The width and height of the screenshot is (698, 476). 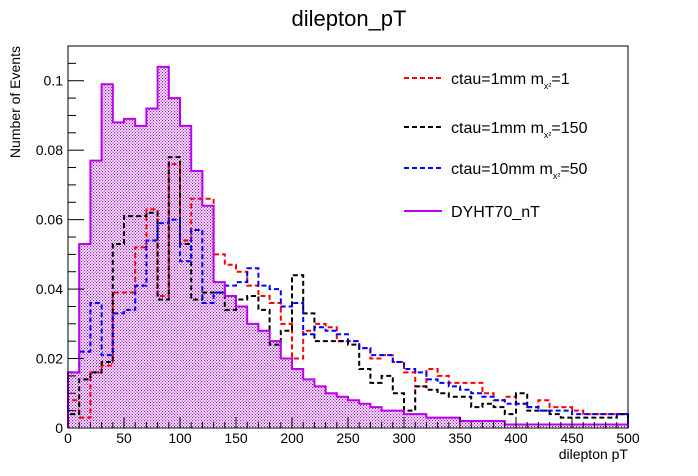 What do you see at coordinates (60, 240) in the screenshot?
I see `y-axis: 0 0.02 0.04 0.06 0.08 0.1` at bounding box center [60, 240].